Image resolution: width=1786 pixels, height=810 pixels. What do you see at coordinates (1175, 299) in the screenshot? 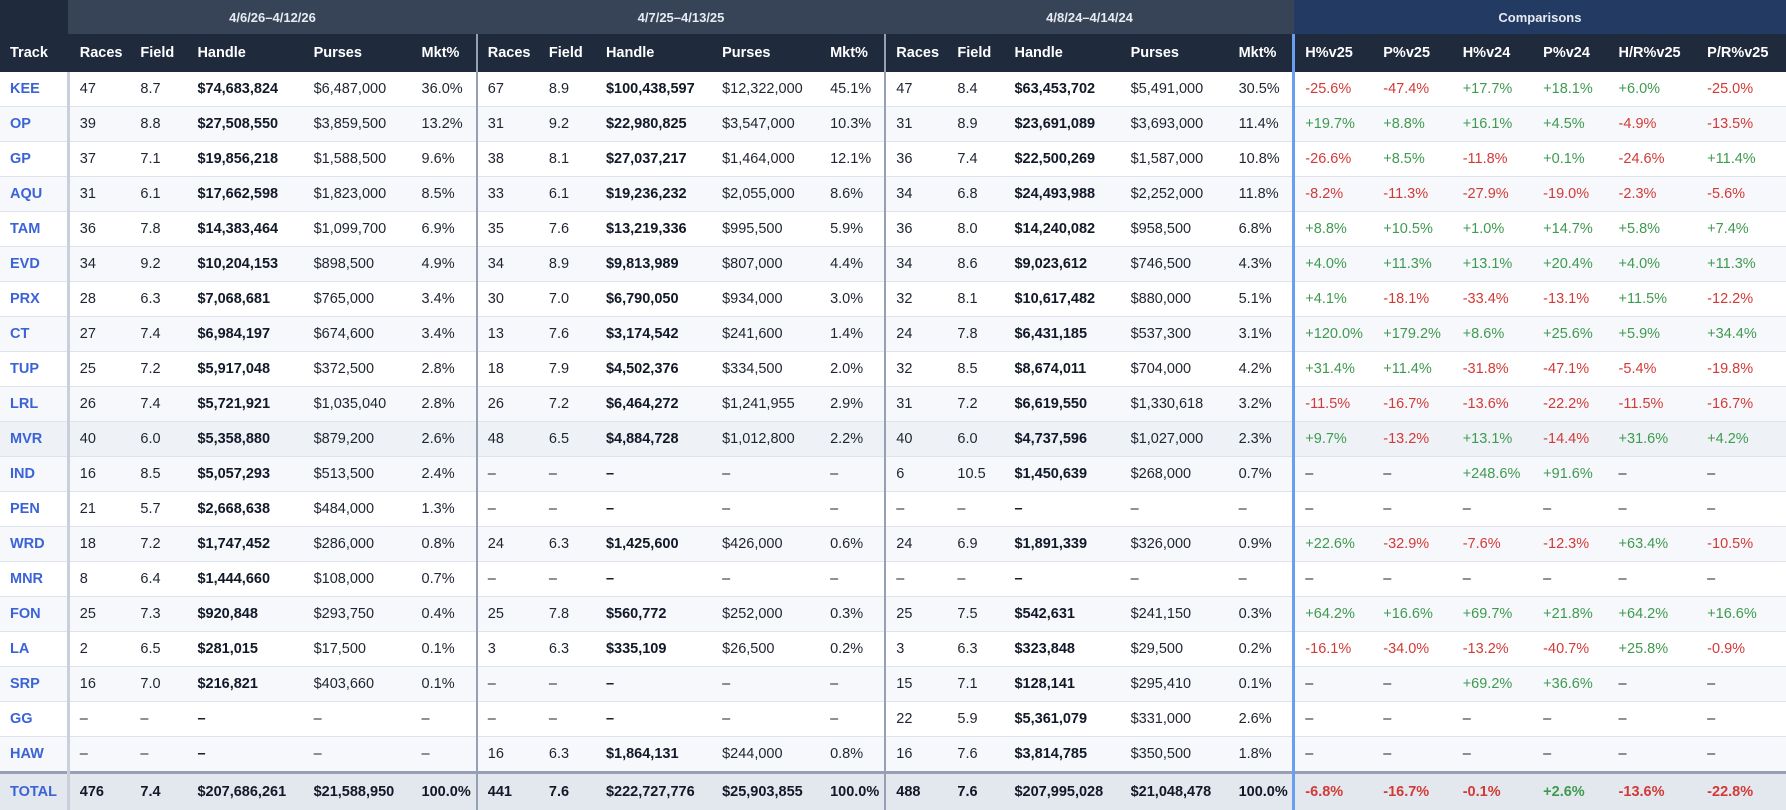
I see `cell-purses: $880,000` at bounding box center [1175, 299].